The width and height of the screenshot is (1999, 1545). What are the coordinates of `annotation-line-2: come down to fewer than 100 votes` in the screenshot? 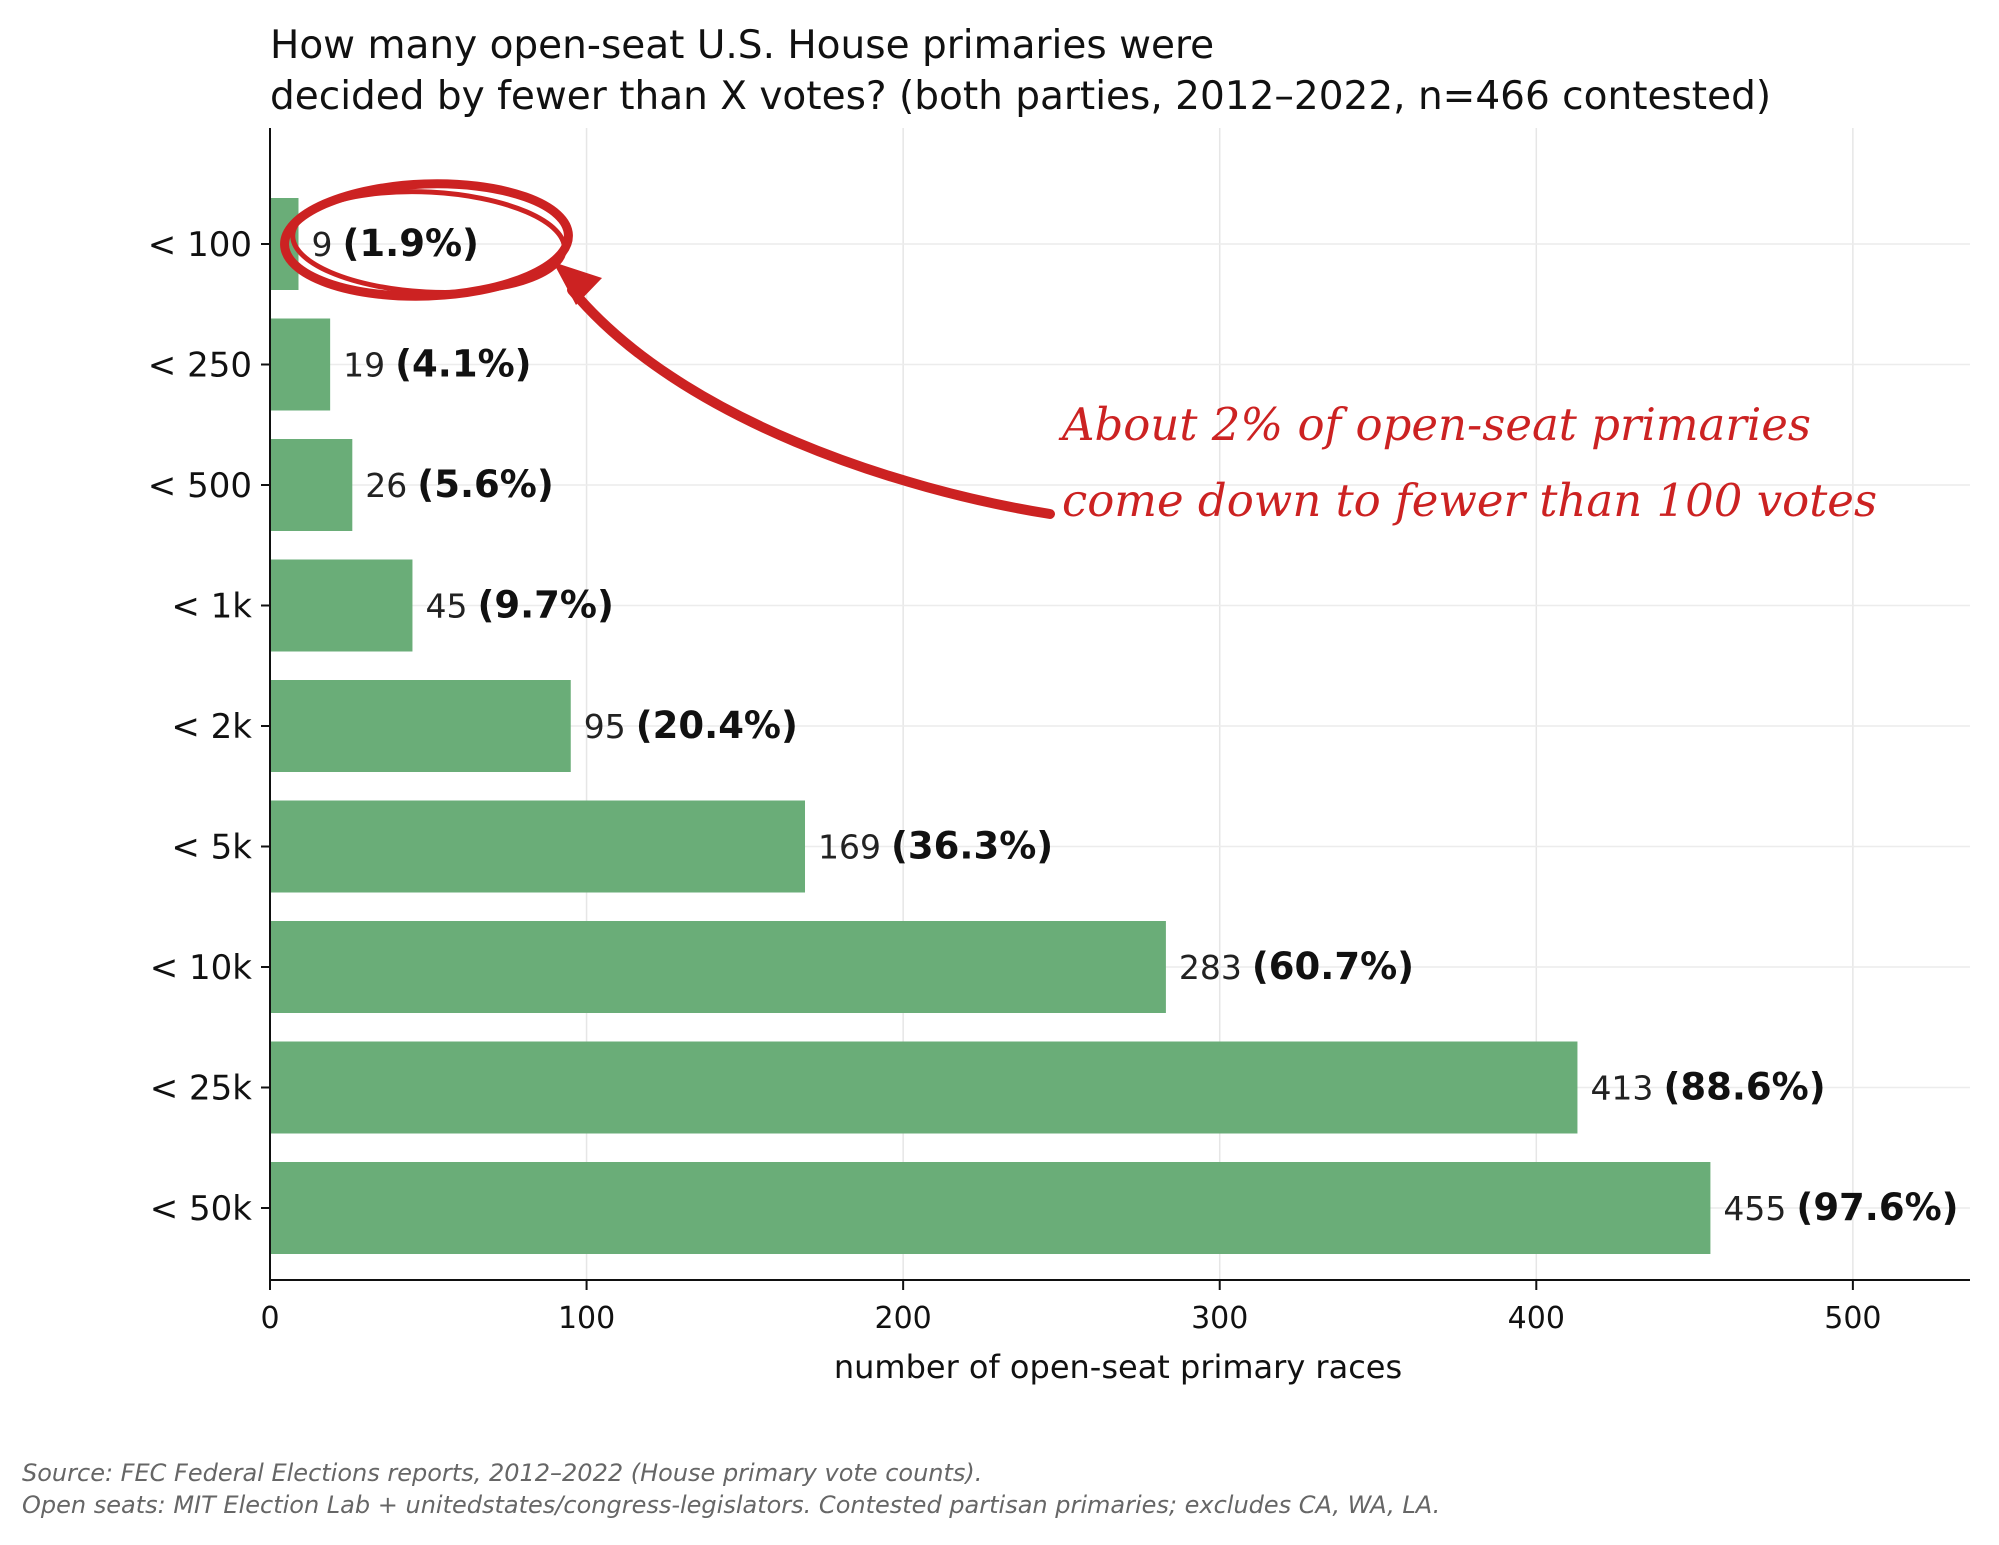 It's located at (1469, 500).